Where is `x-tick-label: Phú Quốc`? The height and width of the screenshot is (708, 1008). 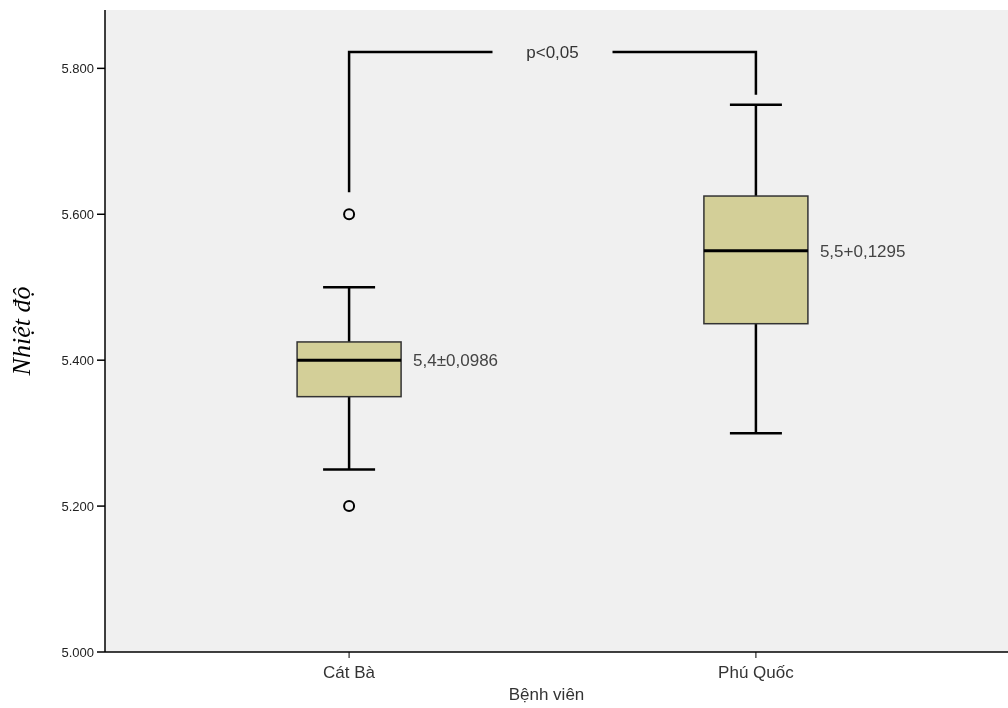
x-tick-label: Phú Quốc is located at coordinates (756, 672).